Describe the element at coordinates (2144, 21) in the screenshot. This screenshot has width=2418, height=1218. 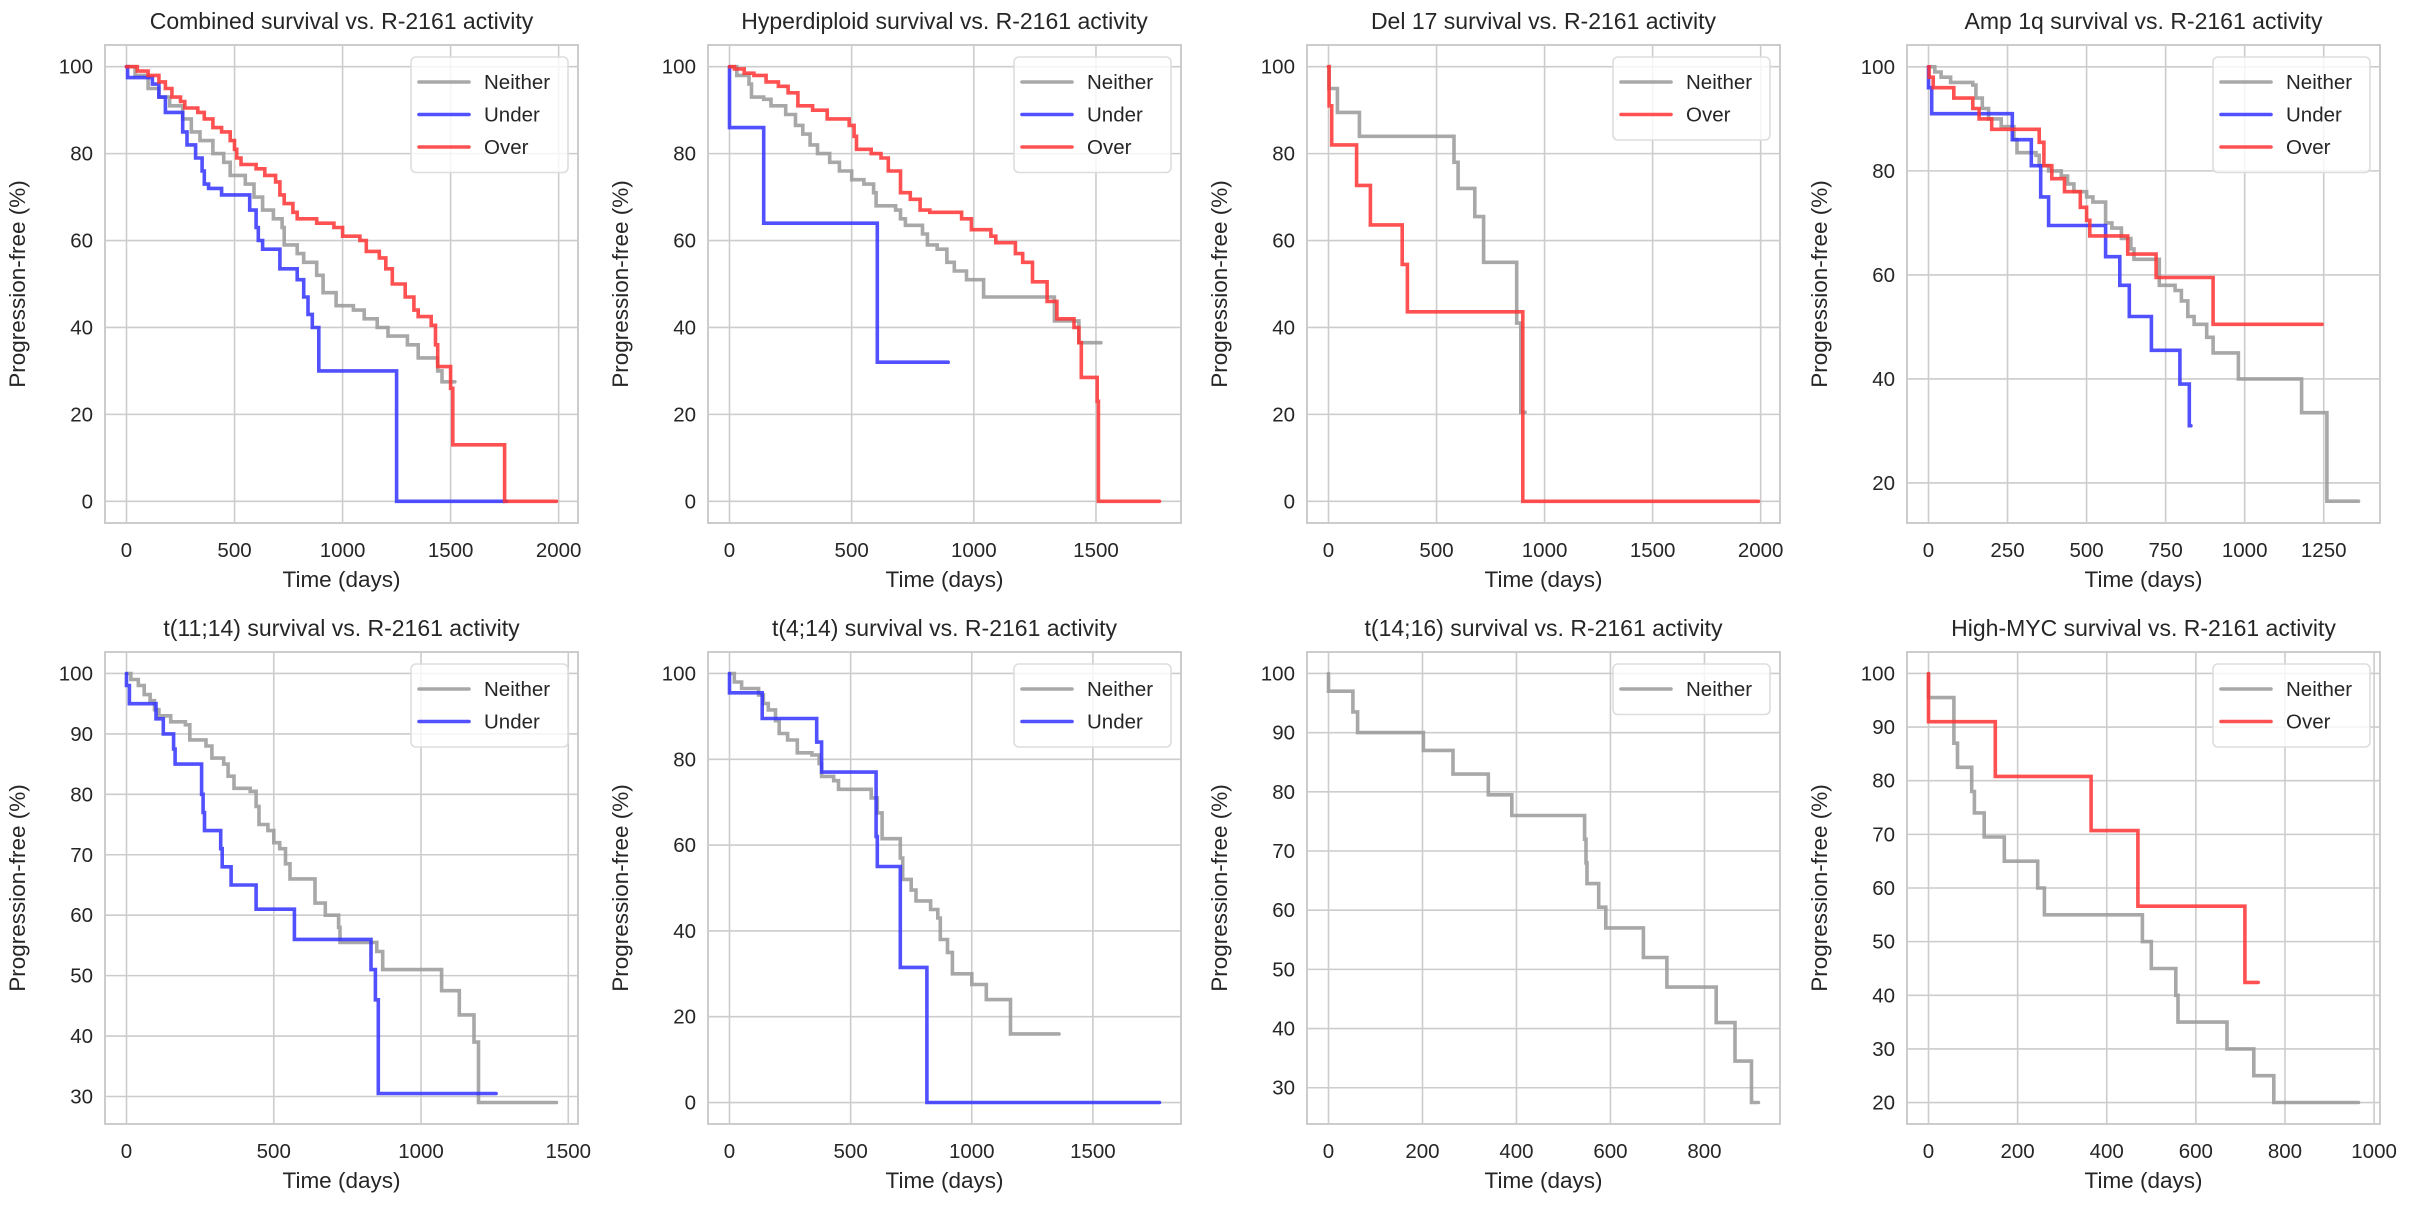
I see `chart-title: Amp 1q survival vs. R-2161 activity` at that location.